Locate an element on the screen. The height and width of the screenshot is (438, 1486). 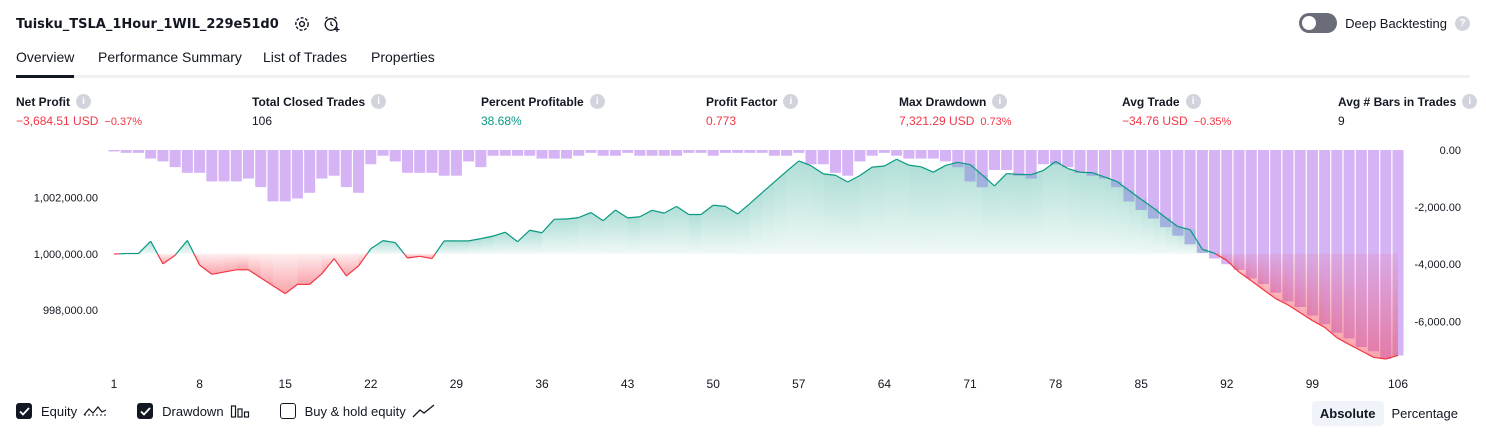
checkbox-unchecked-icon is located at coordinates (287, 411).